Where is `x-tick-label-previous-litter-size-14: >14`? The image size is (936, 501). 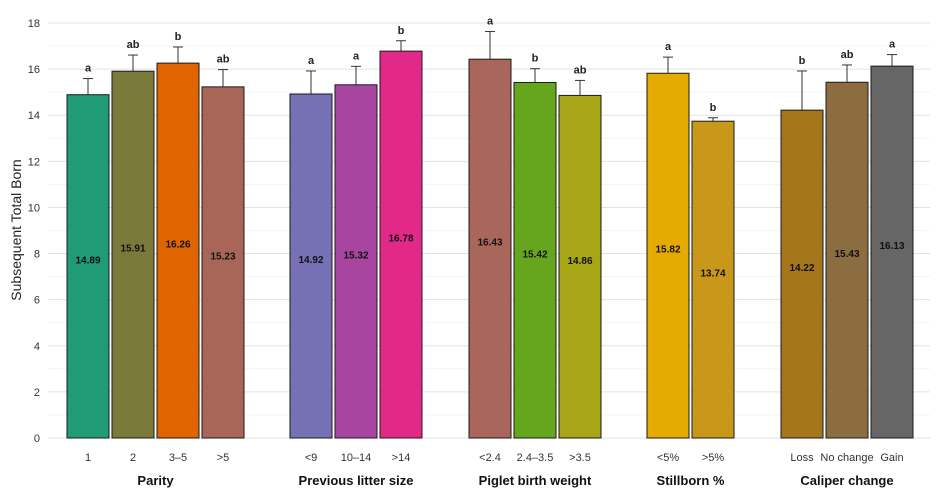 x-tick-label-previous-litter-size-14: >14 is located at coordinates (401, 458).